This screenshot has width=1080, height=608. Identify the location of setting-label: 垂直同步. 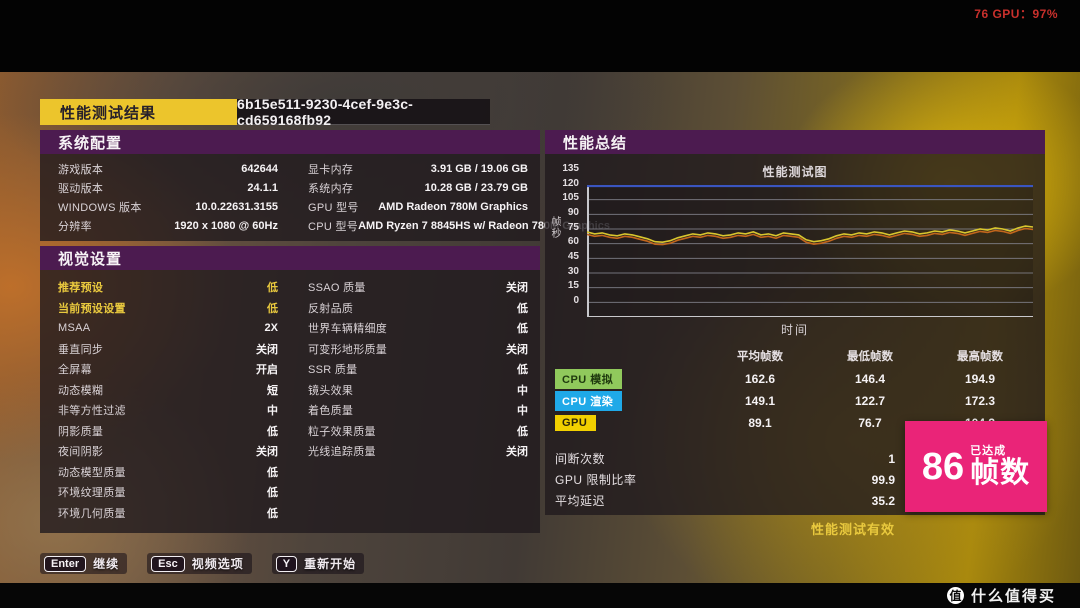
(81, 349).